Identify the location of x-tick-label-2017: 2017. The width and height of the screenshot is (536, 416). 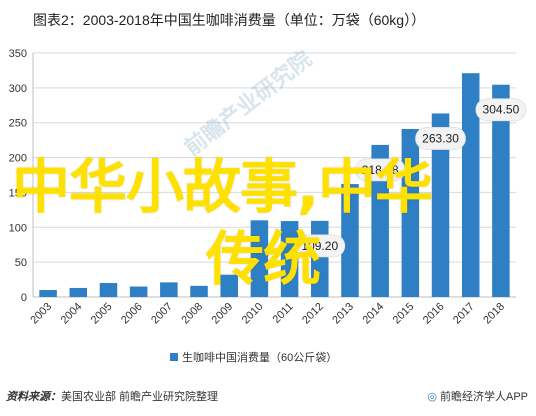
(464, 314).